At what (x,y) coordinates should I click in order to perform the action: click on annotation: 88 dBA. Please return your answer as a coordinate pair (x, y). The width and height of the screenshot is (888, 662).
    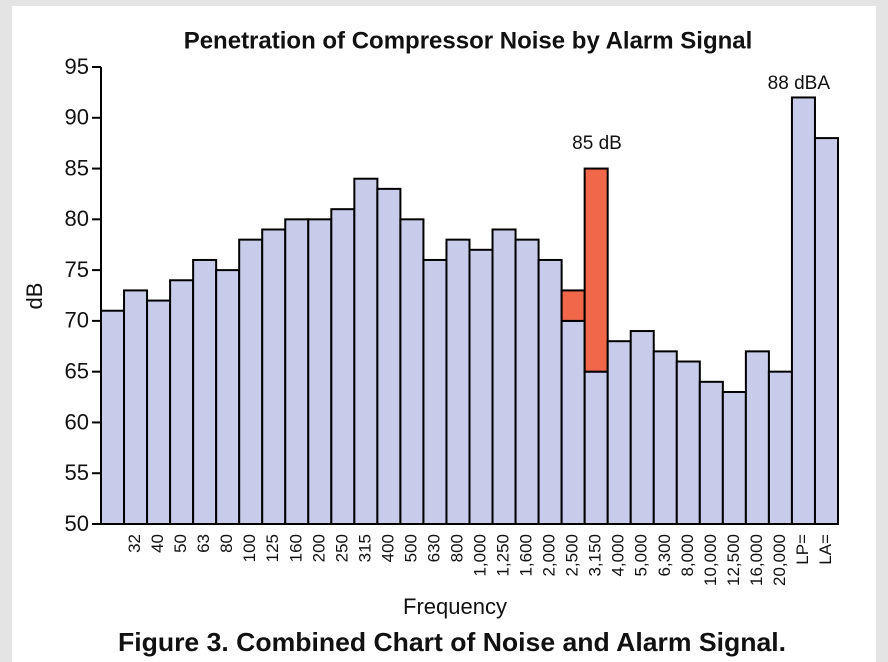
    Looking at the image, I should click on (799, 83).